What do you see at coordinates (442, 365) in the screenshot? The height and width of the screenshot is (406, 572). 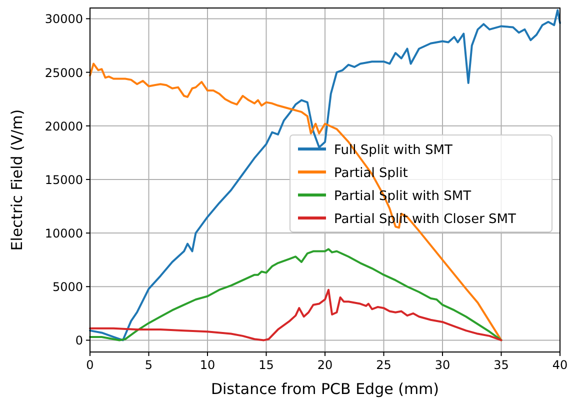 I see `x-tick-label: 30` at bounding box center [442, 365].